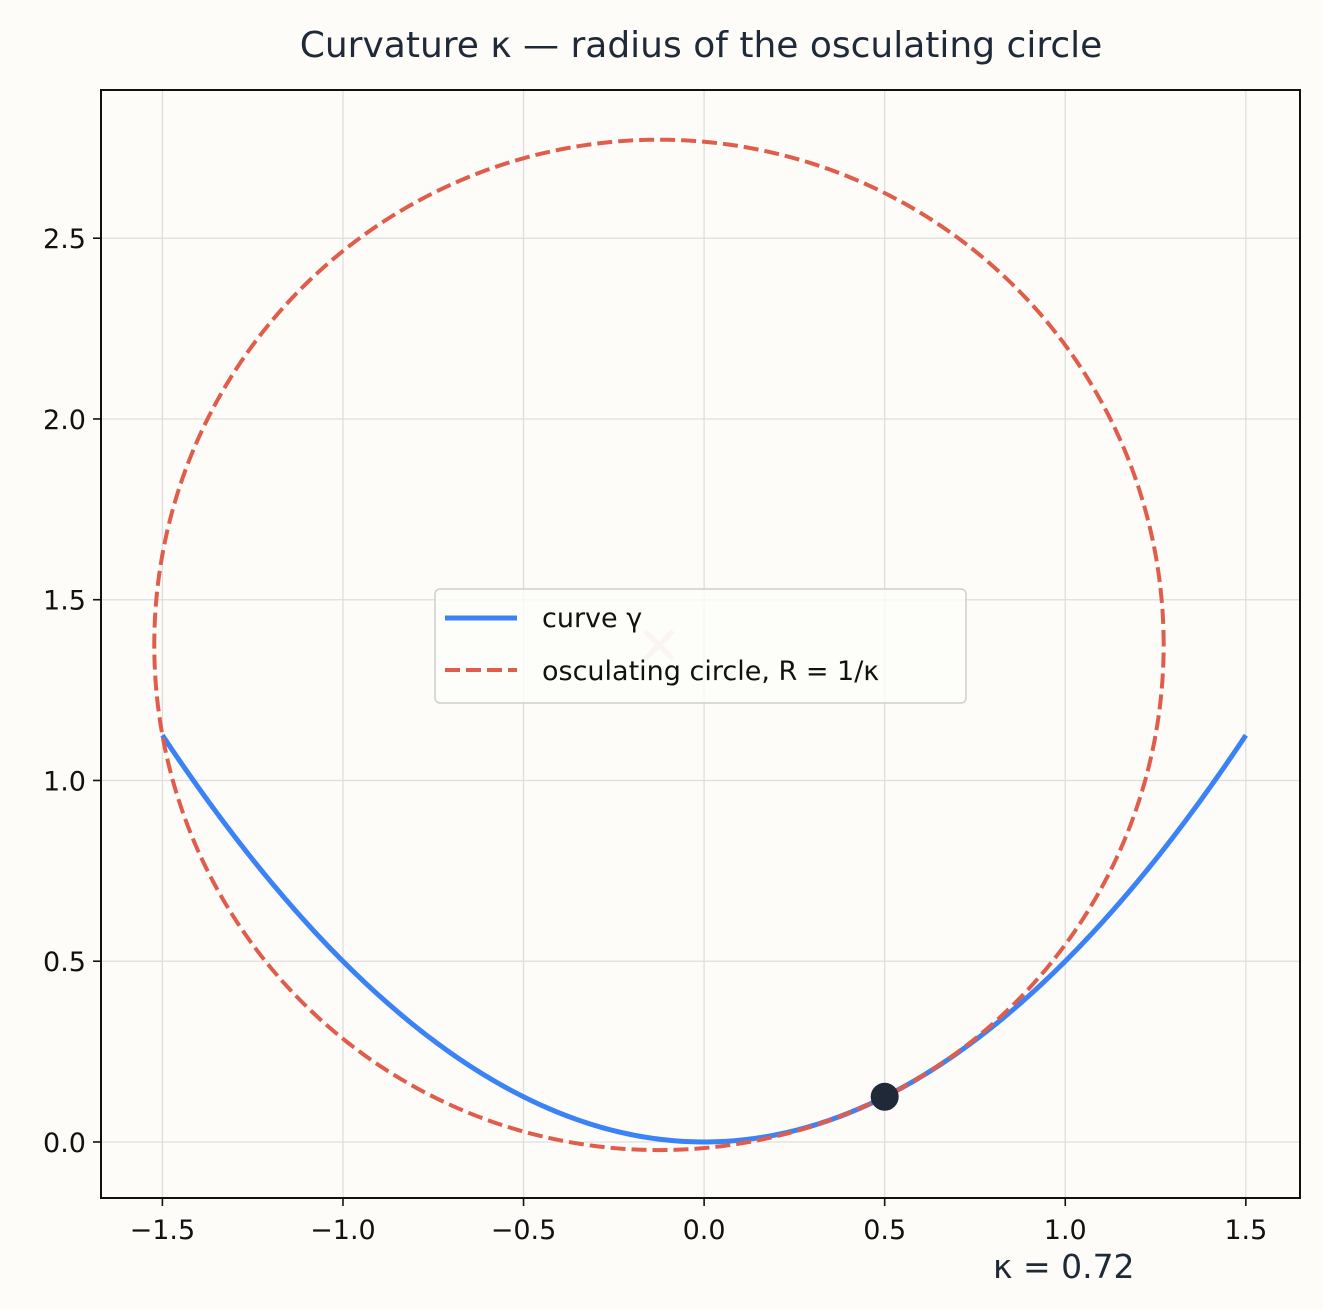  What do you see at coordinates (1065, 1230) in the screenshot?
I see `x-tick-label: 1.0` at bounding box center [1065, 1230].